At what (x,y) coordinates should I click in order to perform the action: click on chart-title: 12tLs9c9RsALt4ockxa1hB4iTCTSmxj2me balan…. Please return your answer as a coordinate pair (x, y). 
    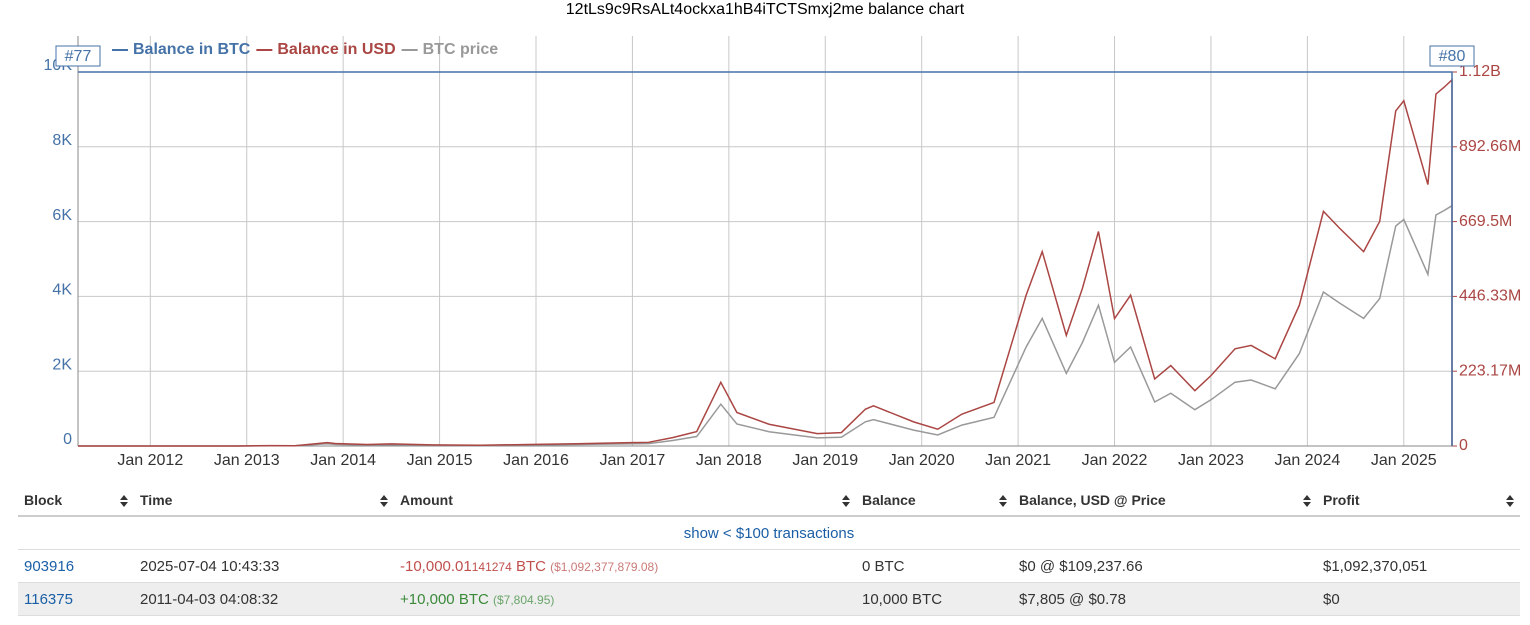
    Looking at the image, I should click on (765, 9).